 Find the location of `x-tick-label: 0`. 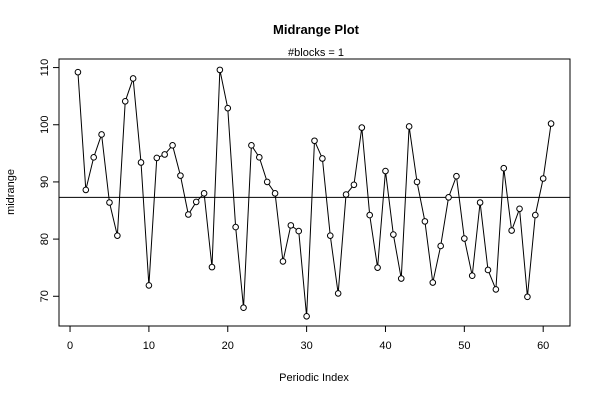

x-tick-label: 0 is located at coordinates (70, 346).